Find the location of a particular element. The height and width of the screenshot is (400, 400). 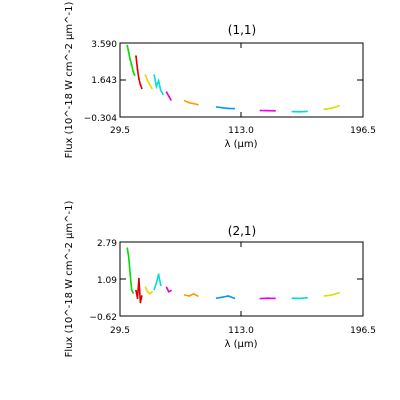

y-tick-label: −0.304 is located at coordinates (101, 119).